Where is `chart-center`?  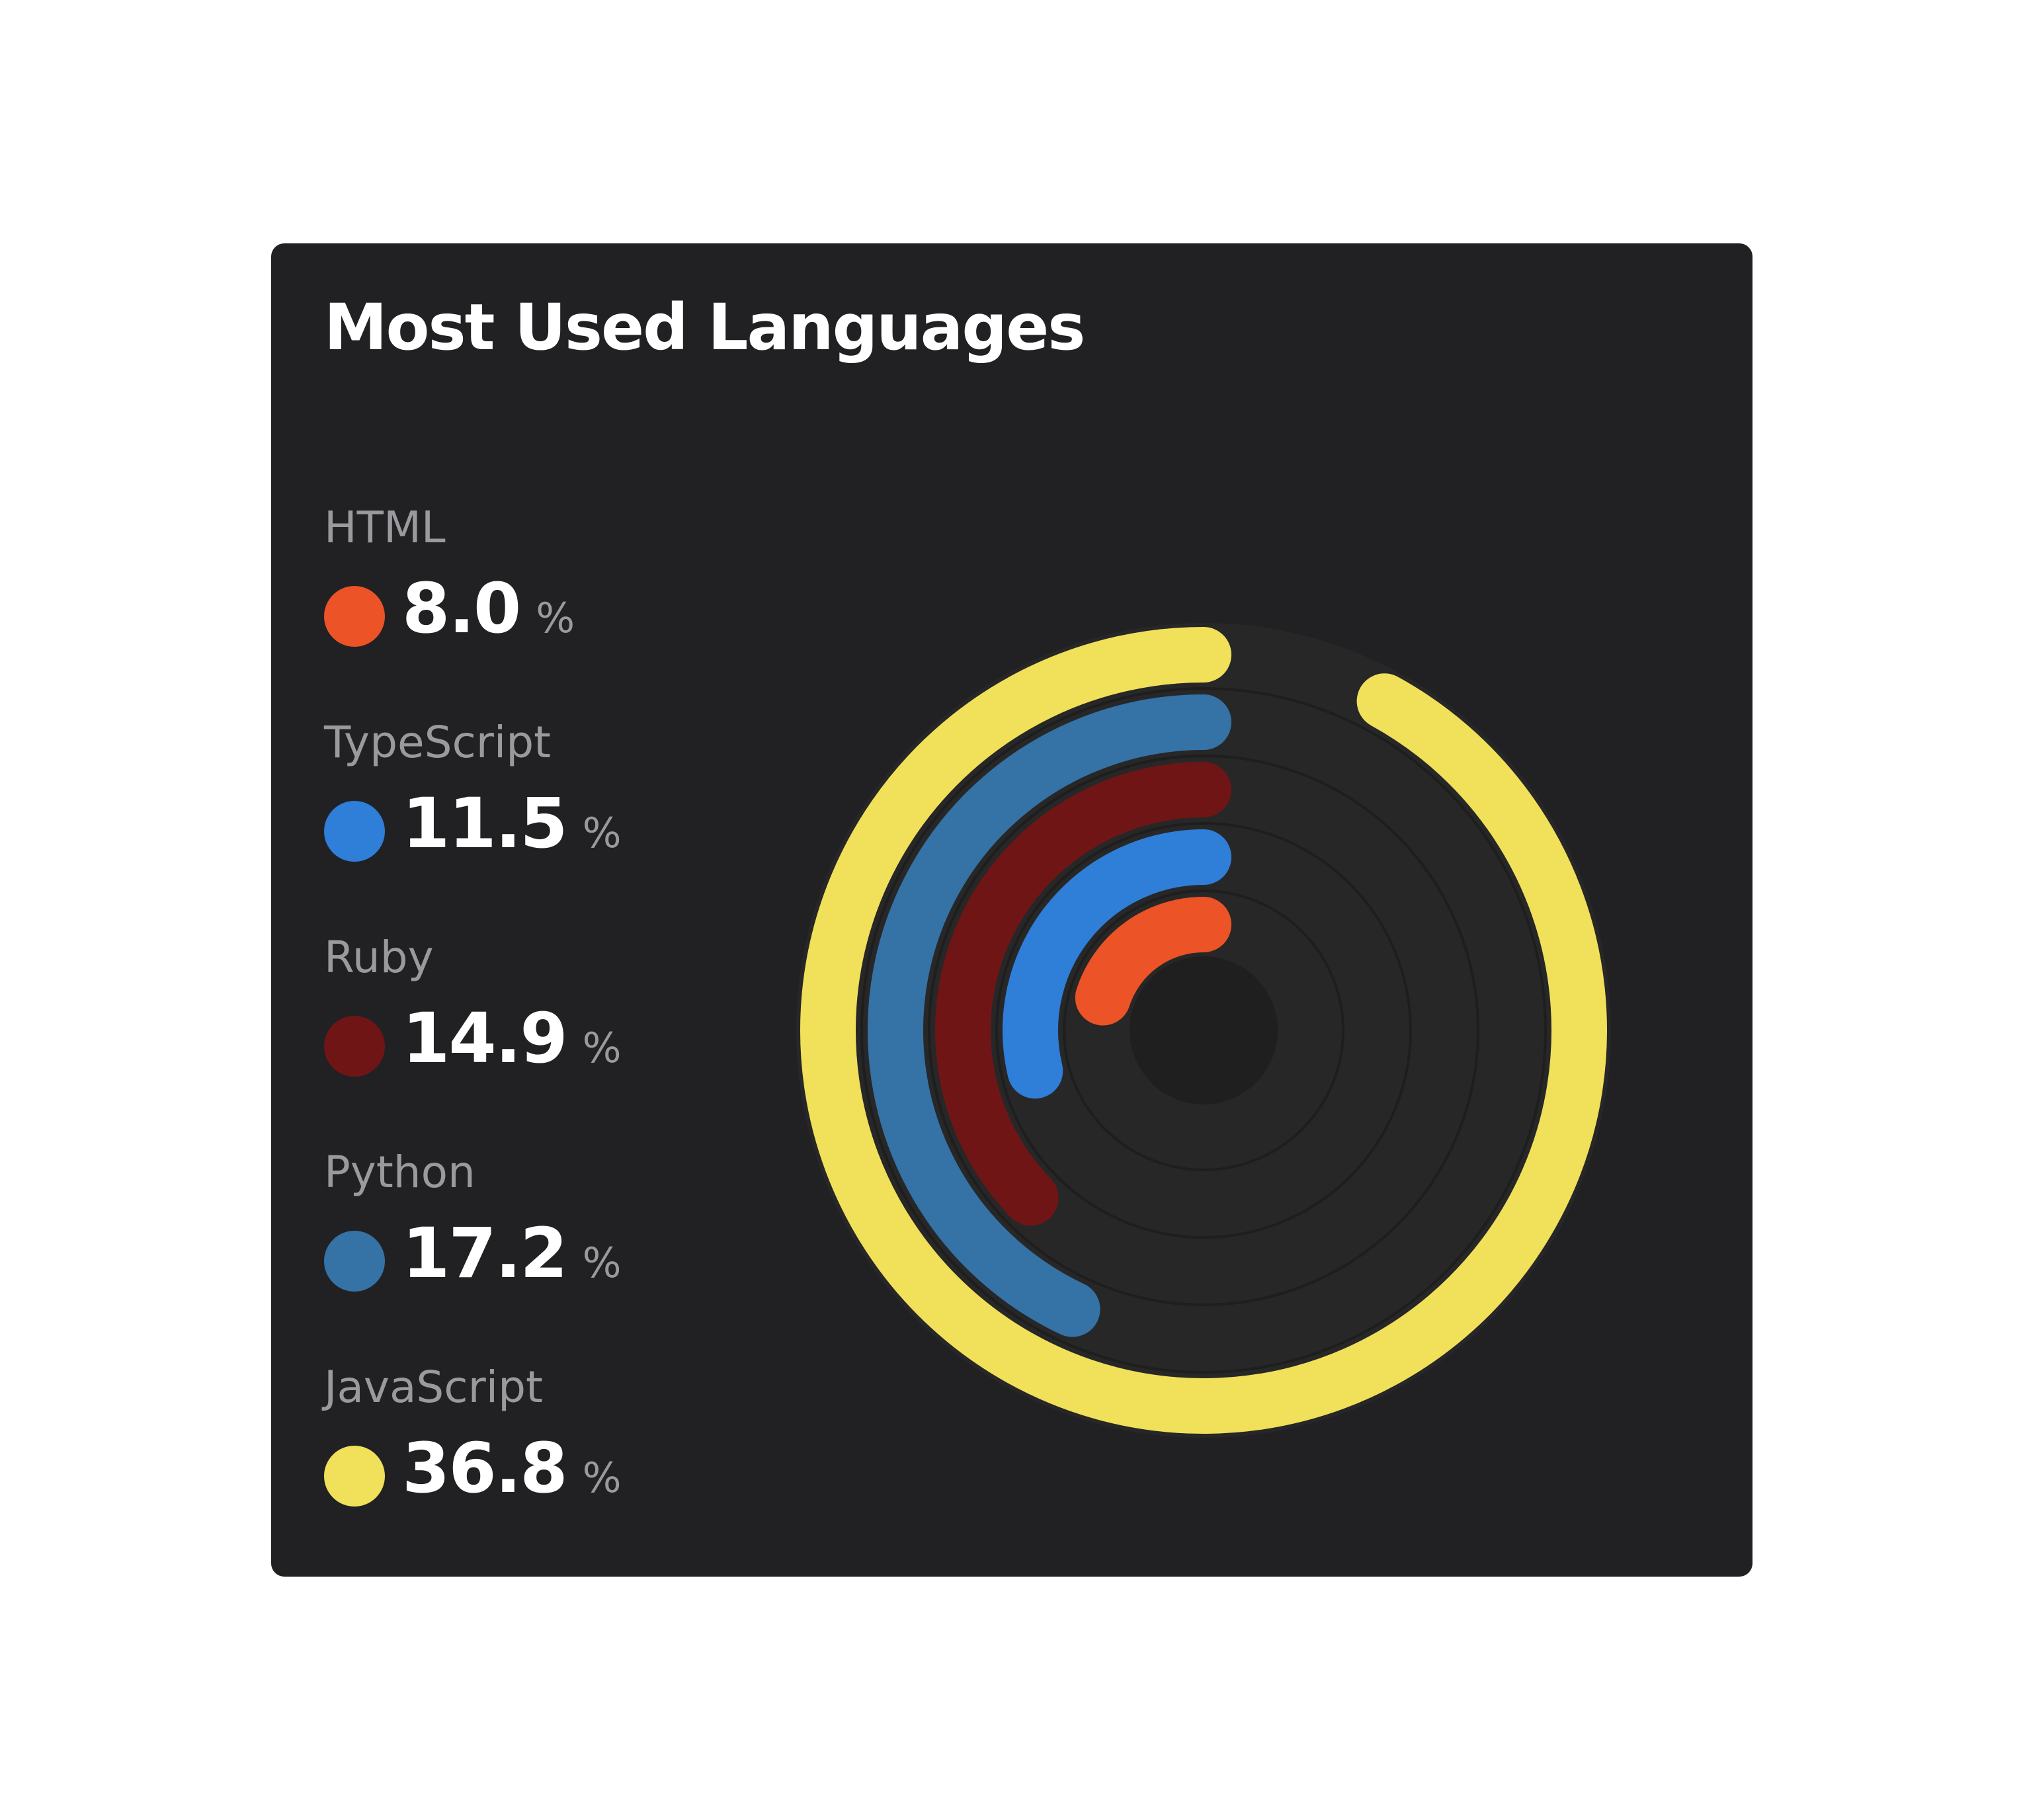 chart-center is located at coordinates (1204, 1030).